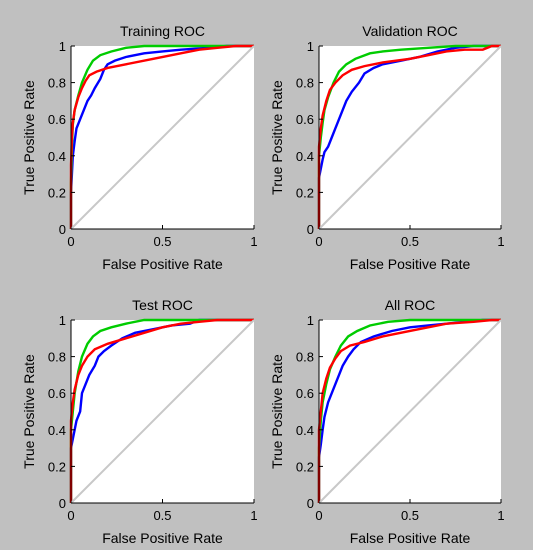 The width and height of the screenshot is (533, 550). I want to click on test-roc-y-tick-4: 0.8, so click(57, 357).